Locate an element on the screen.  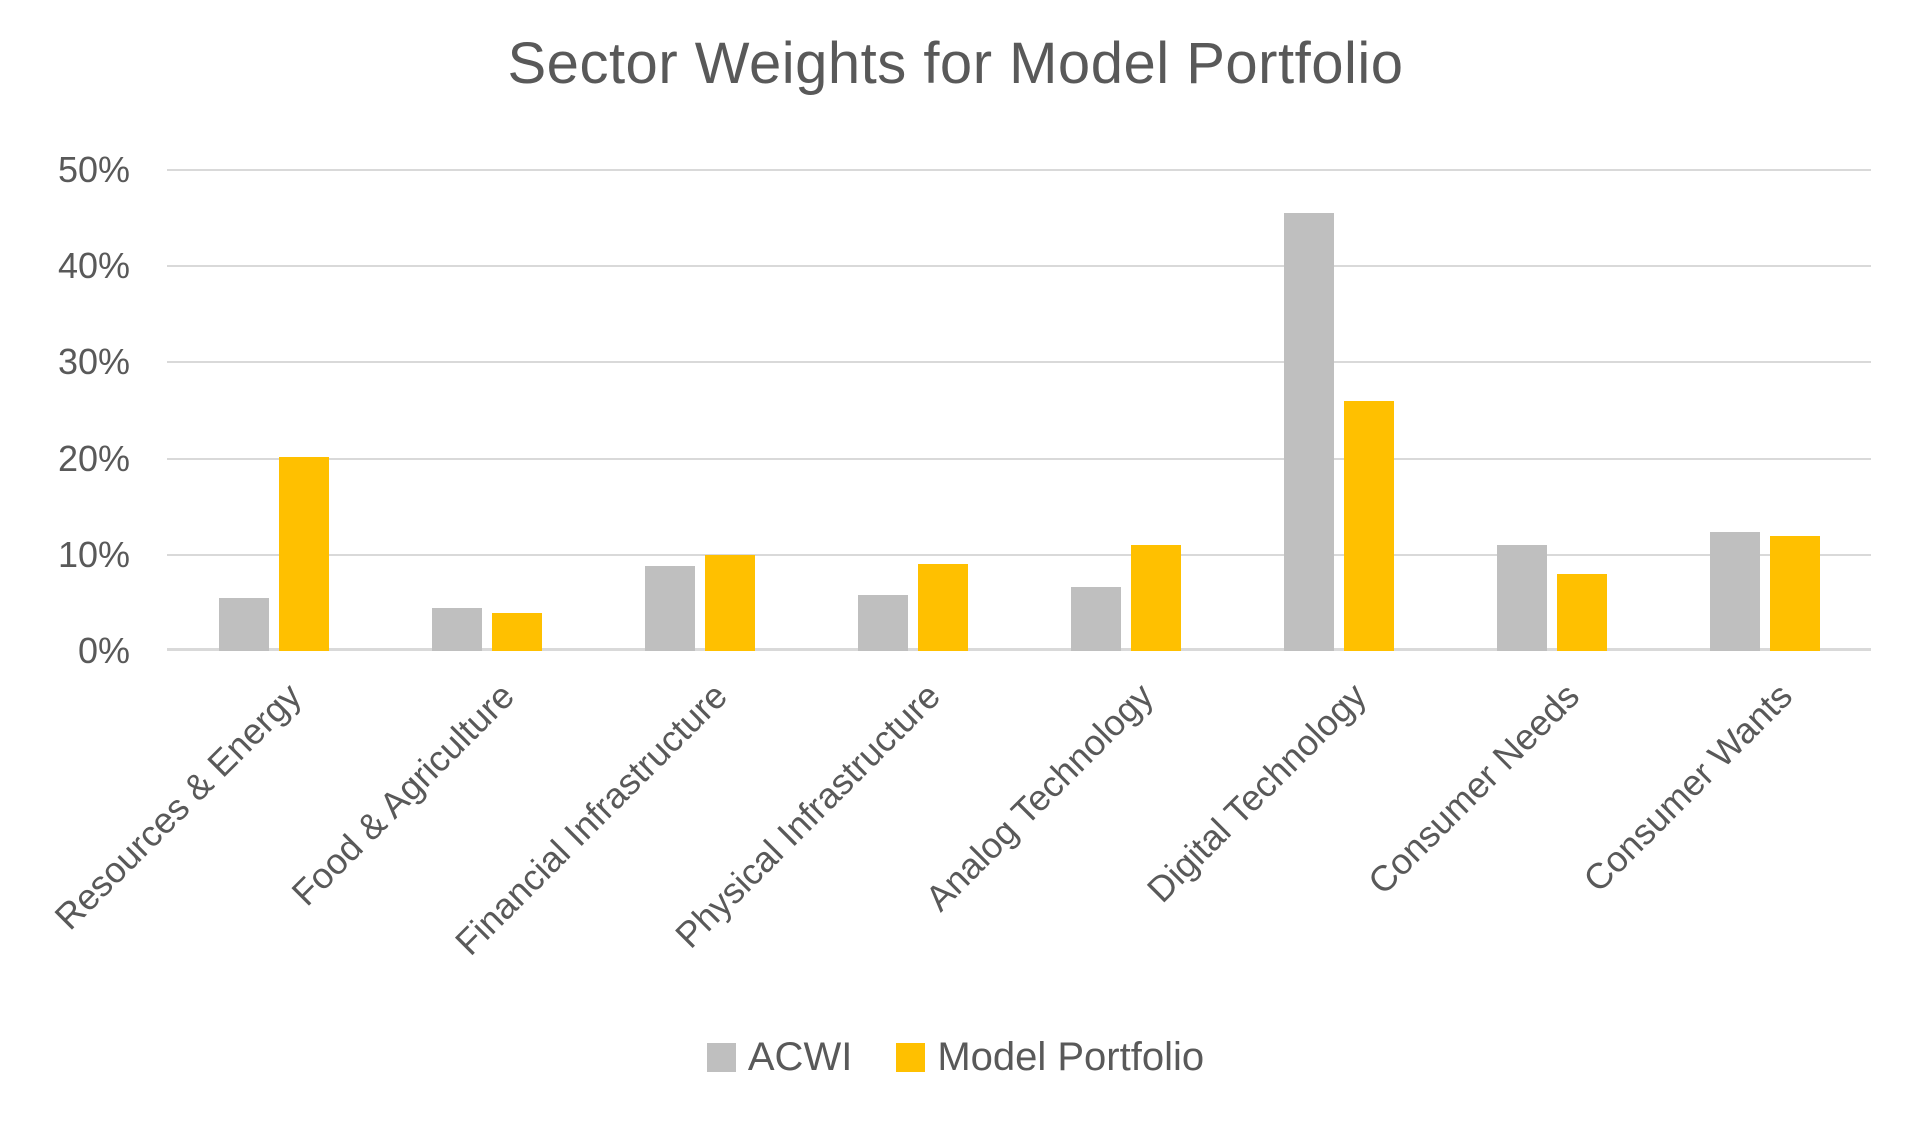
y-tick-10: 10% is located at coordinates (93, 554).